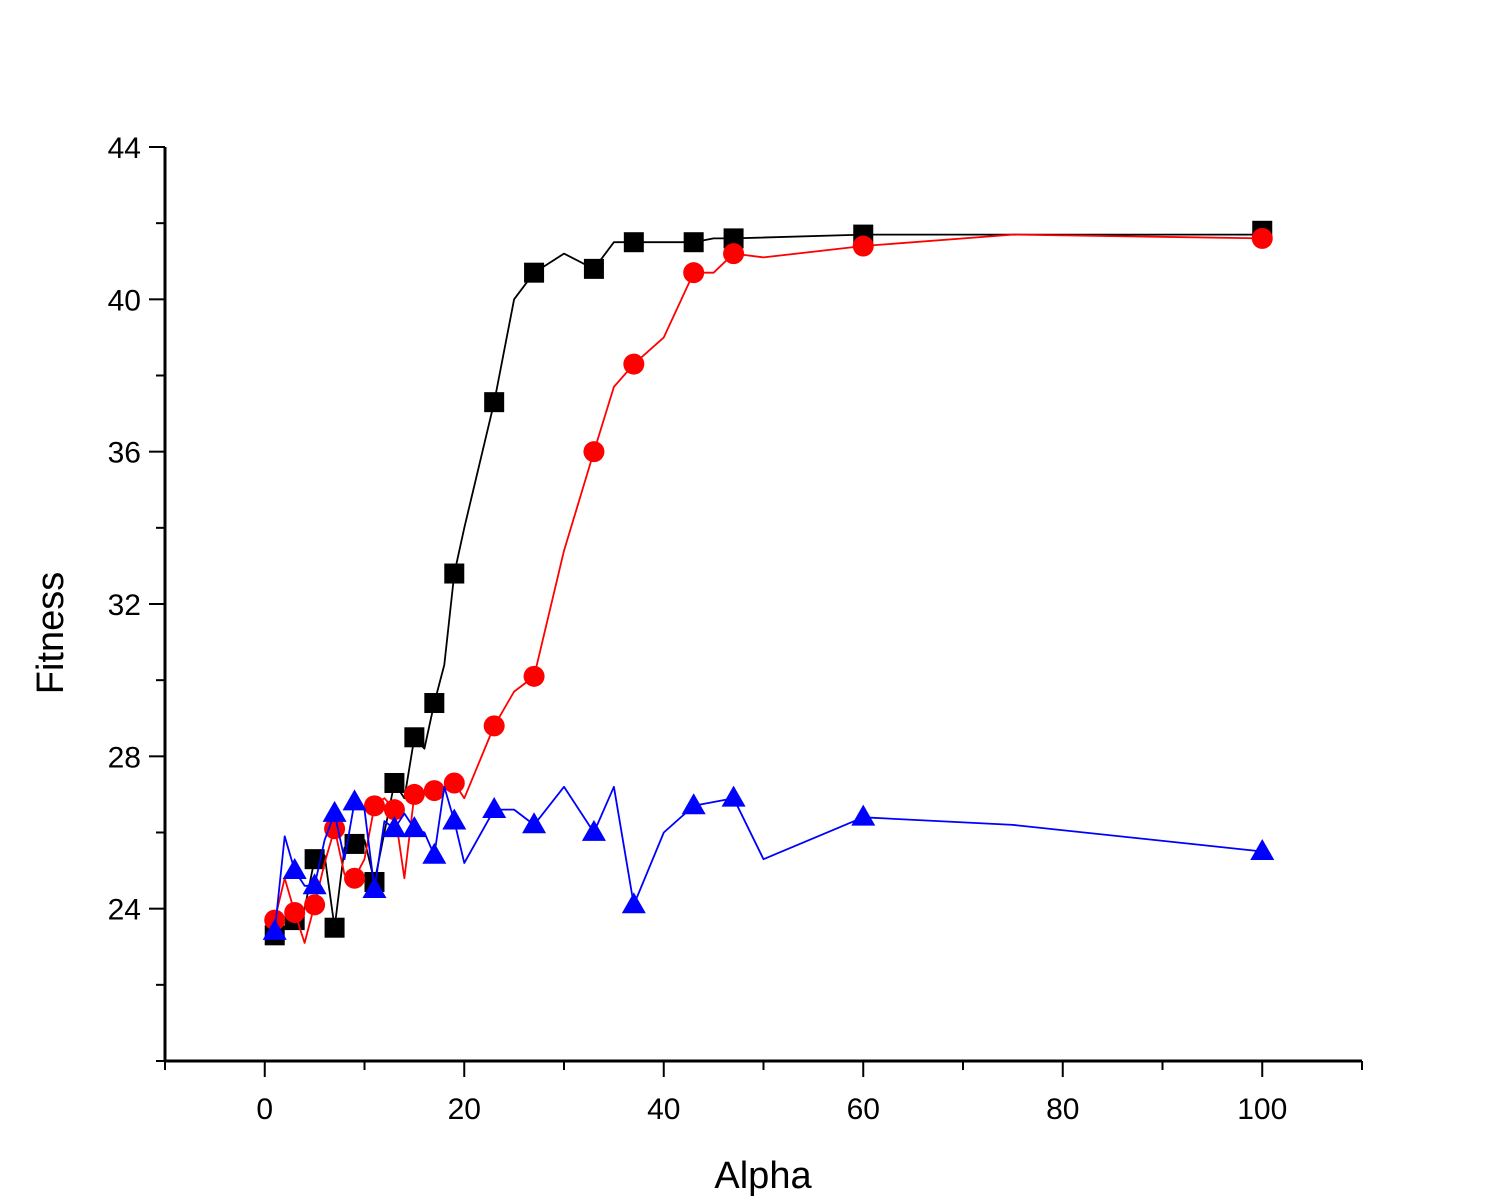 Image resolution: width=1506 pixels, height=1203 pixels. Describe the element at coordinates (264, 1109) in the screenshot. I see `x-tick-label: 0` at that location.